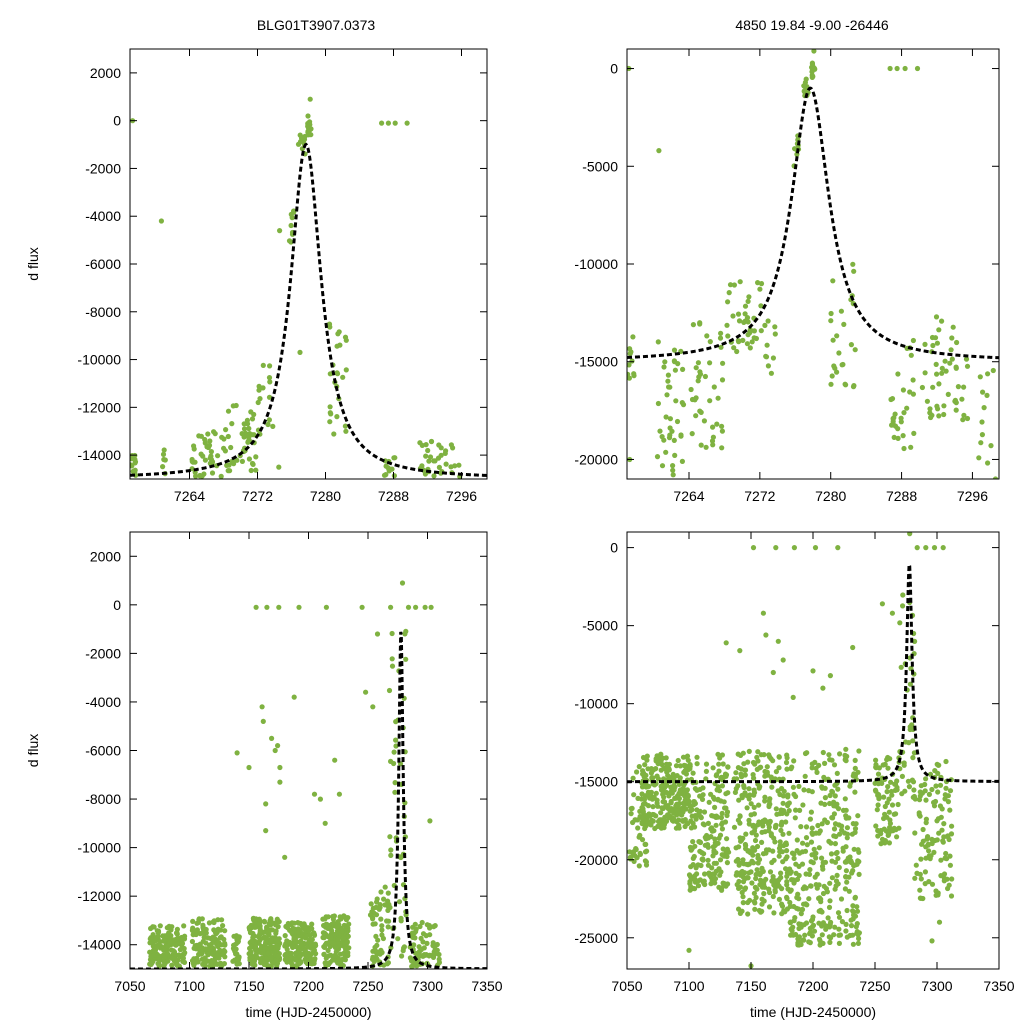 This screenshot has height=1024, width=1024. Describe the element at coordinates (427, 986) in the screenshot. I see `x-tick-label: 7300` at that location.